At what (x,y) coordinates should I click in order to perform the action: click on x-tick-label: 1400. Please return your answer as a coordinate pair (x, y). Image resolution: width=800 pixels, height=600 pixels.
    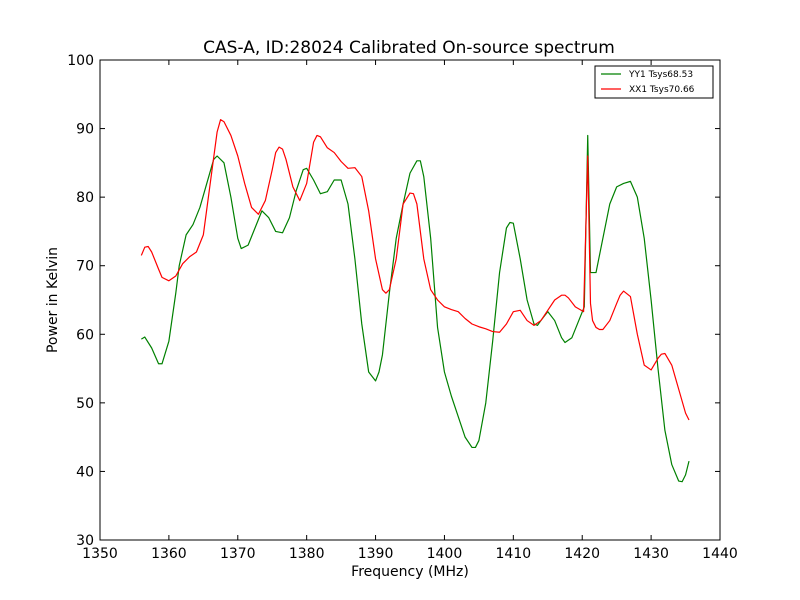
    Looking at the image, I should click on (445, 554).